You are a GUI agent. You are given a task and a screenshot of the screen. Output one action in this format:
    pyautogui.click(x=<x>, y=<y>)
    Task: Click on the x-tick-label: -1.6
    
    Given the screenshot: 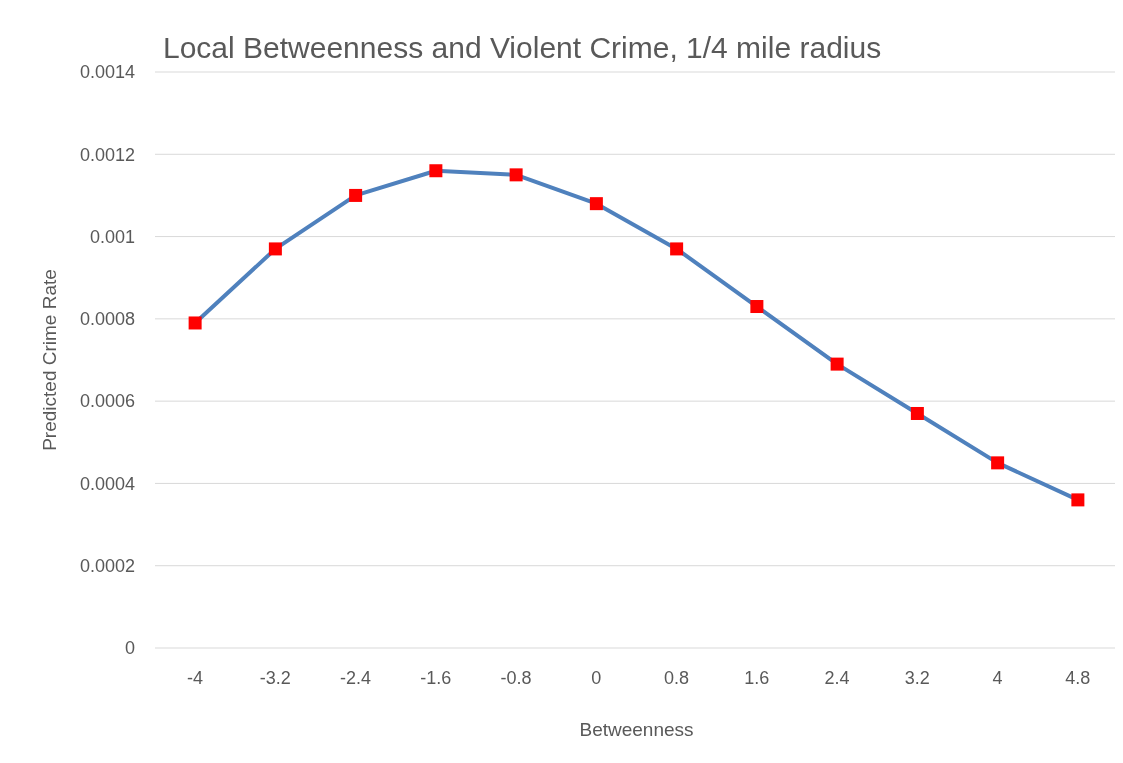 What is the action you would take?
    pyautogui.click(x=436, y=678)
    